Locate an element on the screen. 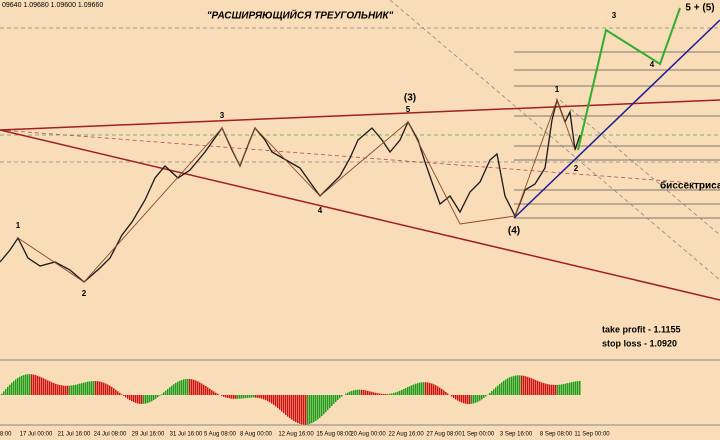 This screenshot has height=440, width=720. triangle-upper is located at coordinates (360, 115).